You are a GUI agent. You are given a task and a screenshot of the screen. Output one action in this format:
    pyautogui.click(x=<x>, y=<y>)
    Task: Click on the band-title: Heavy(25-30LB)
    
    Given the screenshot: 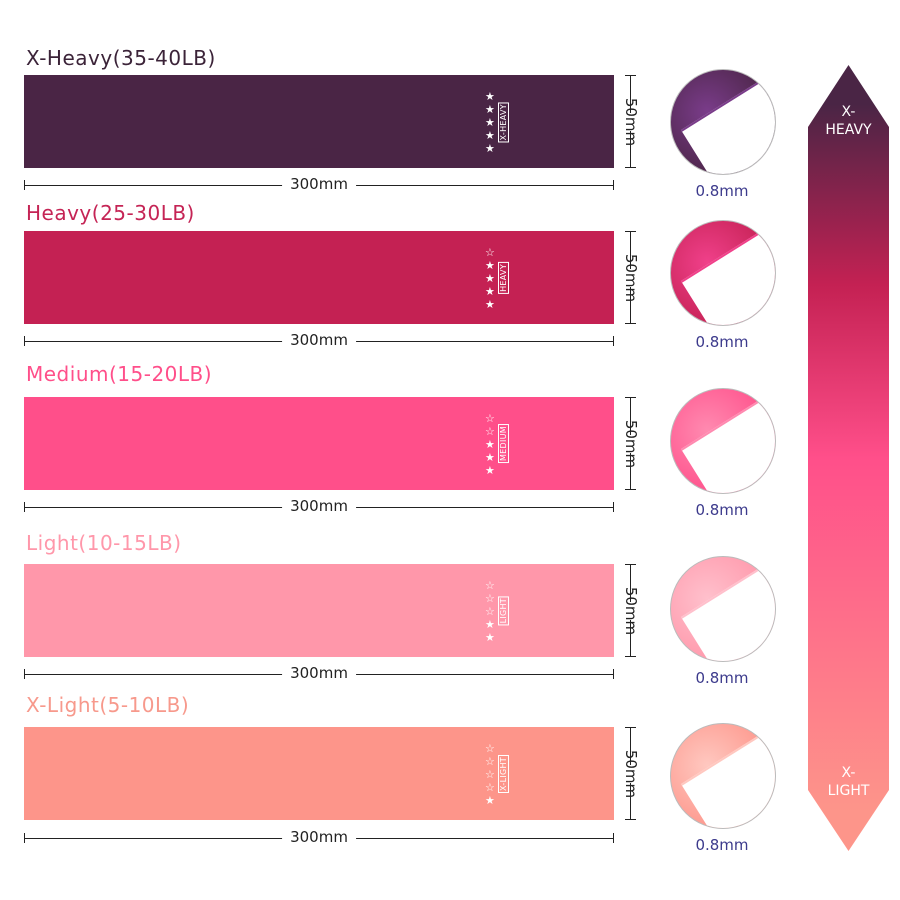 What is the action you would take?
    pyautogui.click(x=110, y=213)
    